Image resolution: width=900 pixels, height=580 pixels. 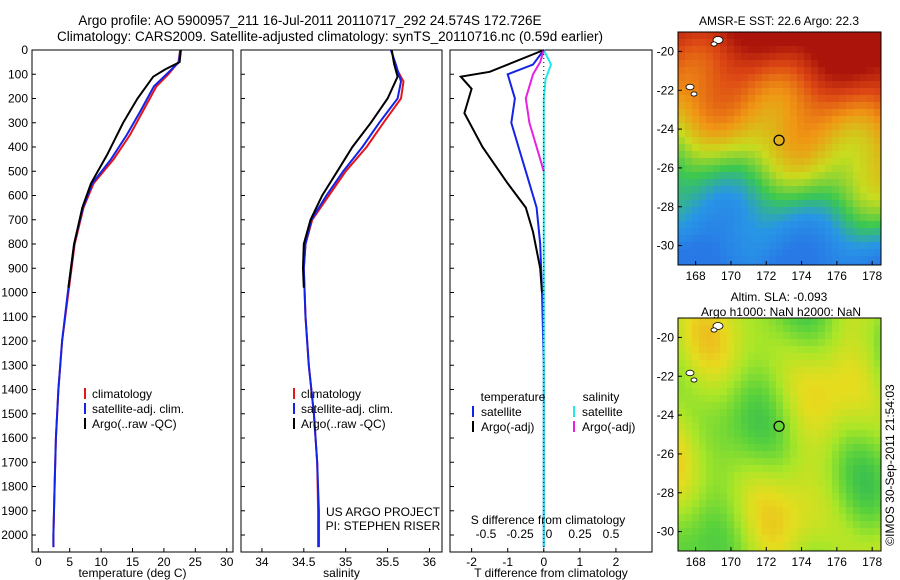 I want to click on salinity-xtick-label: 34.5, so click(x=304, y=562).